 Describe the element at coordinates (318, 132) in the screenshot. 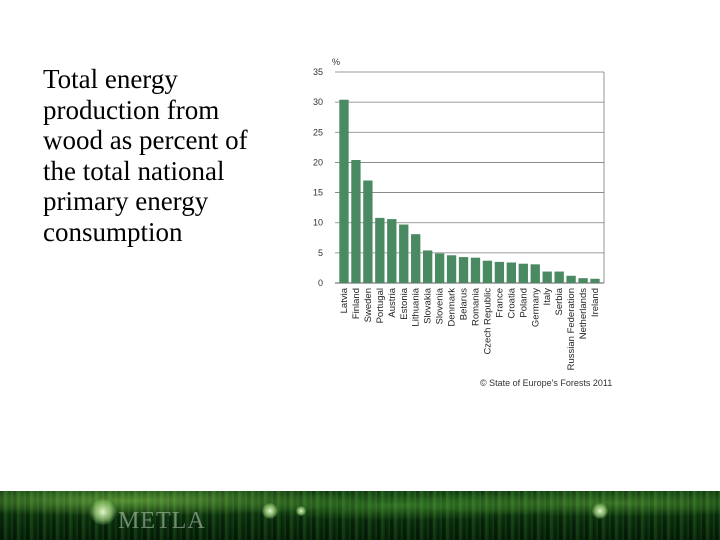

I see `y-tick-label: 25` at that location.